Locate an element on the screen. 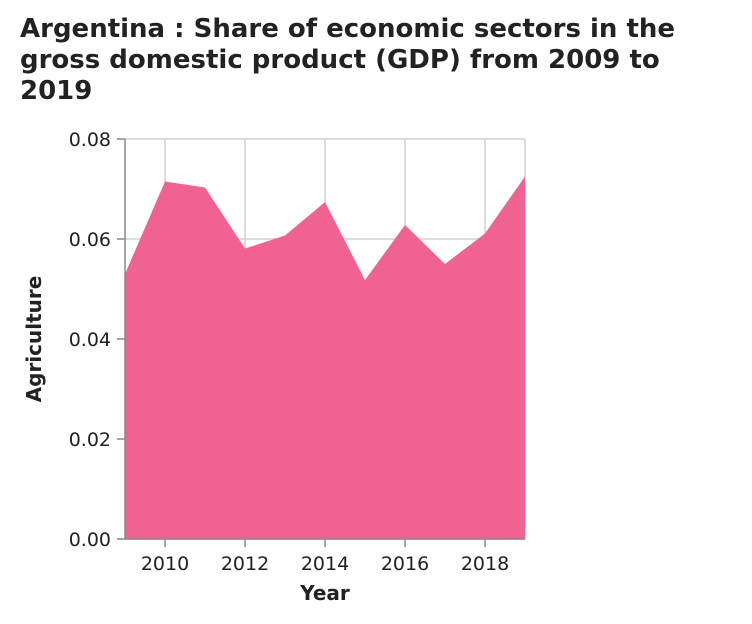  x-tick-label: 2016 is located at coordinates (405, 564).